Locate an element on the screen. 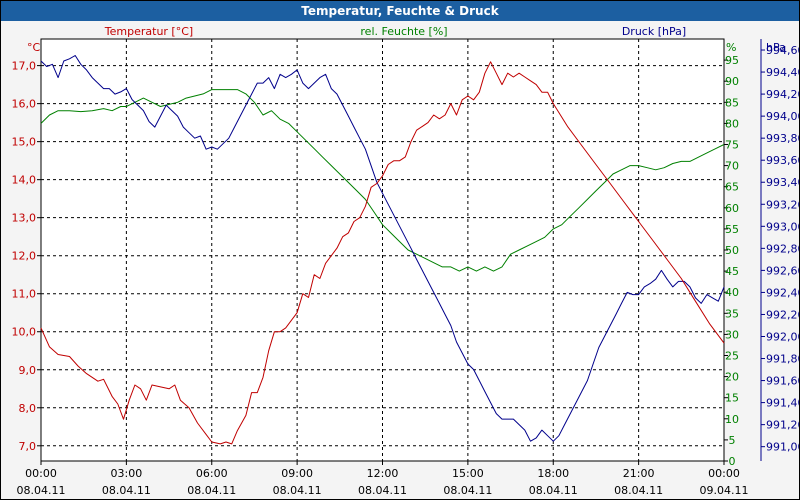  pressure-tick-label: 994,20 is located at coordinates (782, 94).